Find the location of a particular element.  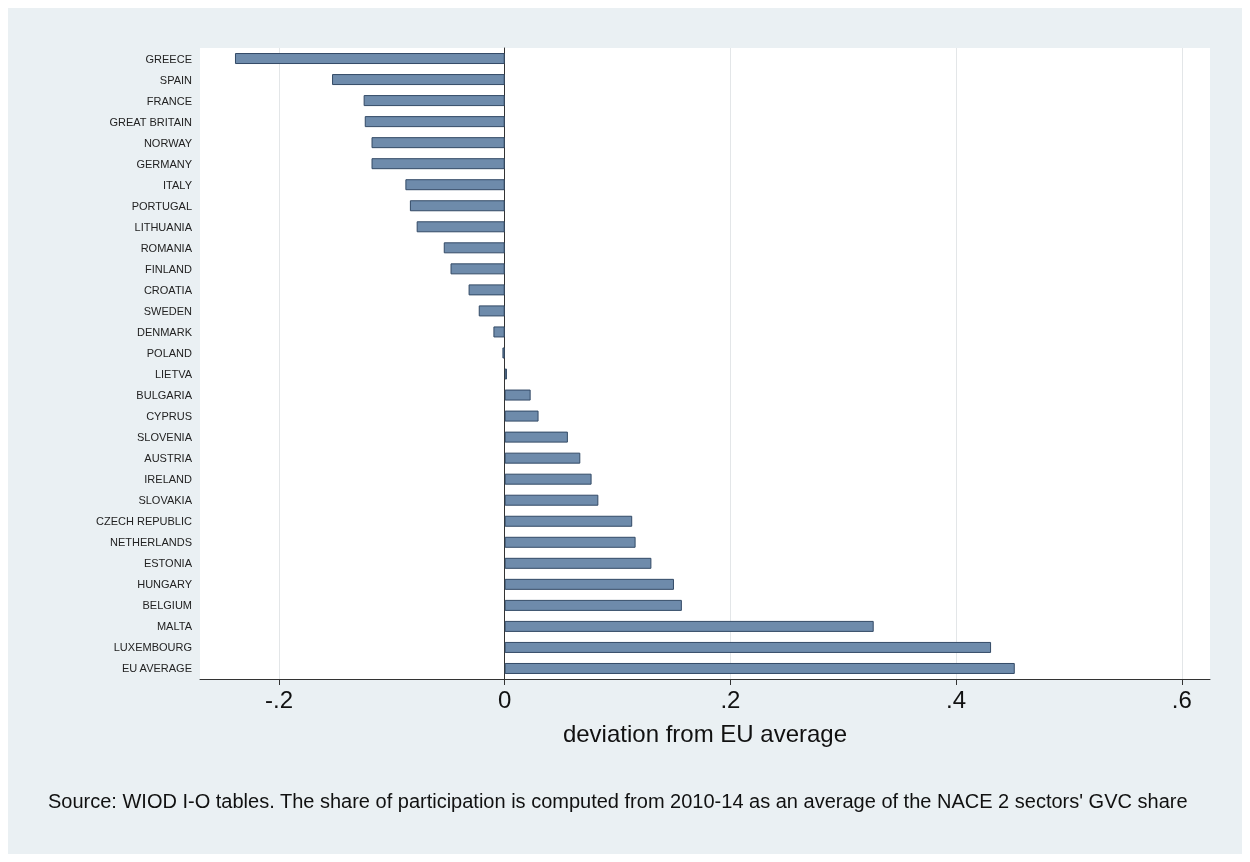

source-note: Source: WIOD I-O tables. The share of participation is computed from 2010-14 as an average of the NACE 2 sectors' GVC share is located at coordinates (618, 800).